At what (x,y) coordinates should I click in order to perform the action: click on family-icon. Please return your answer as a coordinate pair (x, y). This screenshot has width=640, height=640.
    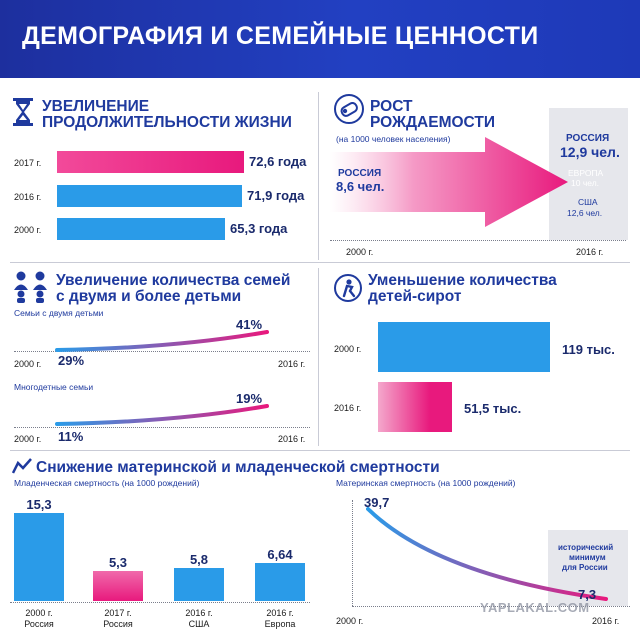
    Looking at the image, I should click on (30, 287).